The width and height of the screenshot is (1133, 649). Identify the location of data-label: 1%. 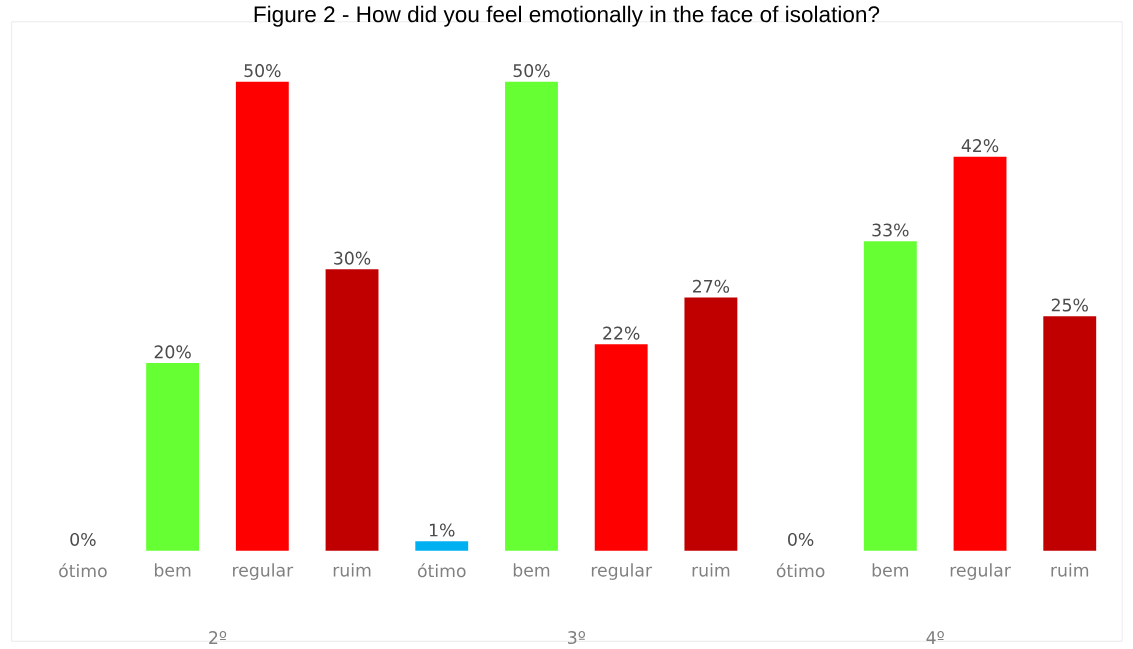
(442, 530).